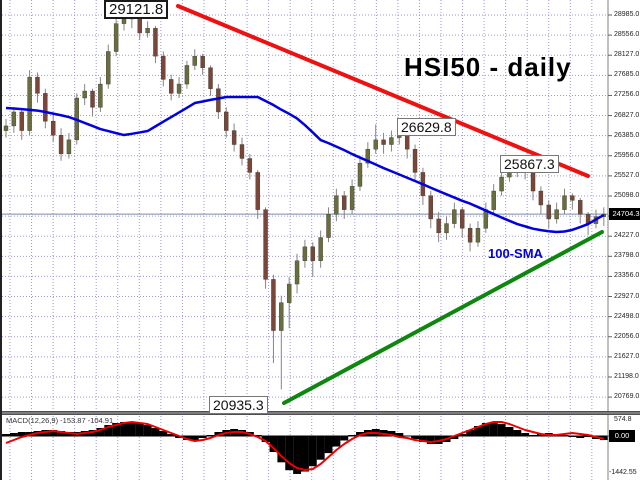  Describe the element at coordinates (515, 253) in the screenshot. I see `sma-annotation: 100-SMA` at that location.